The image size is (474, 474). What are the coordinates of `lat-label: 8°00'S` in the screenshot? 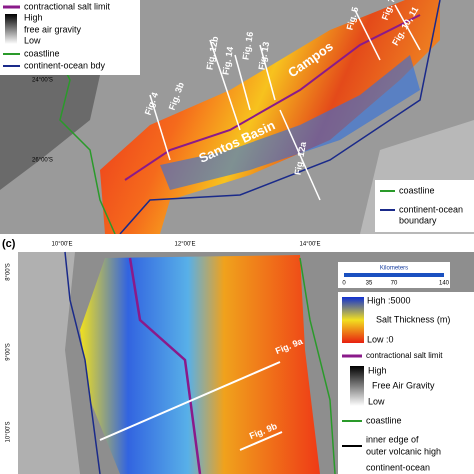 It's located at (9, 272).